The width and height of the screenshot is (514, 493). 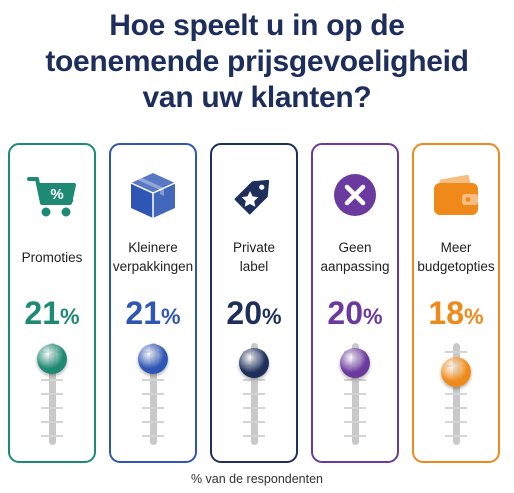 What do you see at coordinates (257, 479) in the screenshot?
I see `footer-note: % van de respondenten` at bounding box center [257, 479].